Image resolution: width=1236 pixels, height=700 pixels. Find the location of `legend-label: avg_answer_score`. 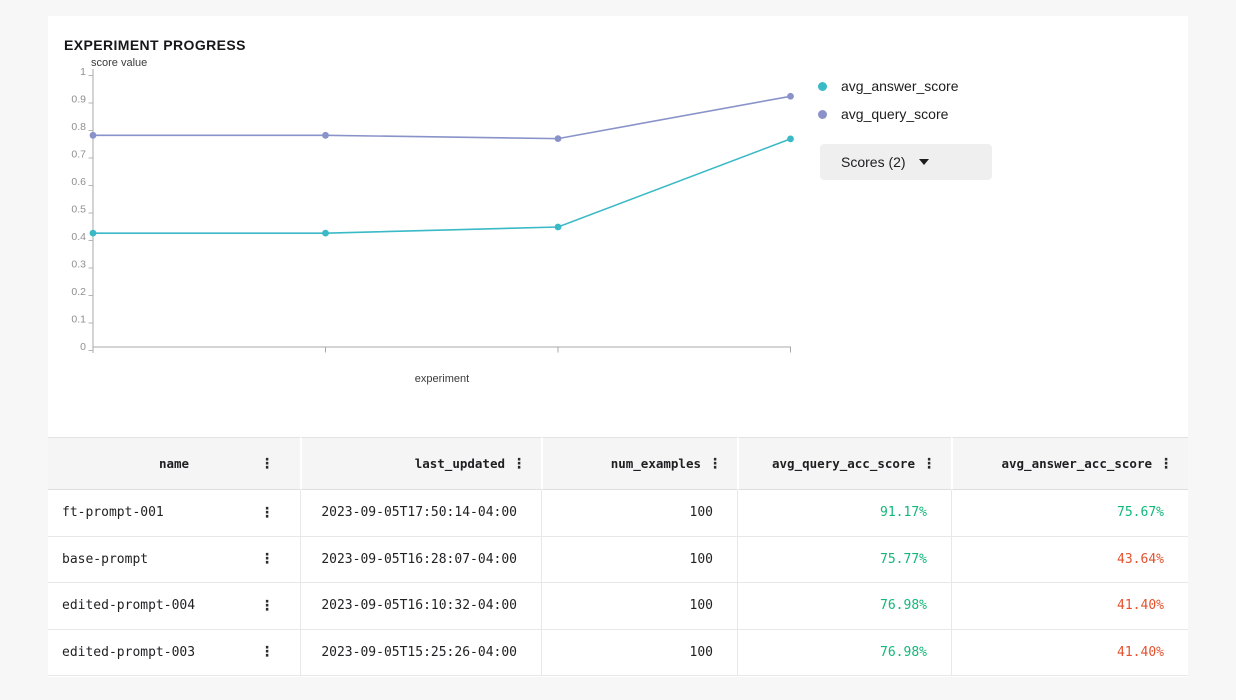

legend-label: avg_answer_score is located at coordinates (900, 86).